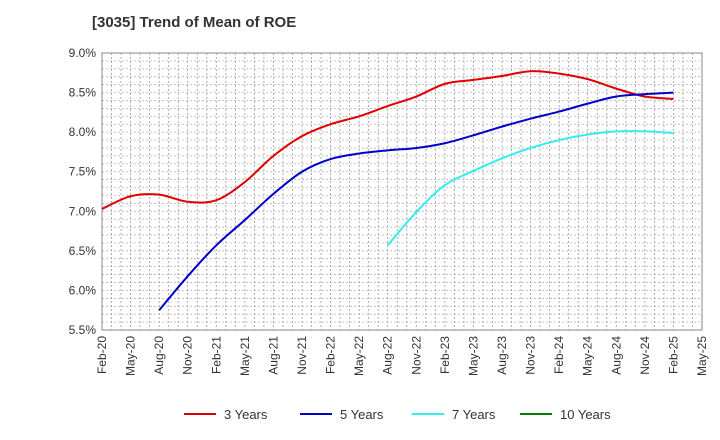 The width and height of the screenshot is (720, 440). What do you see at coordinates (359, 356) in the screenshot?
I see `x-tick-label: May-22` at bounding box center [359, 356].